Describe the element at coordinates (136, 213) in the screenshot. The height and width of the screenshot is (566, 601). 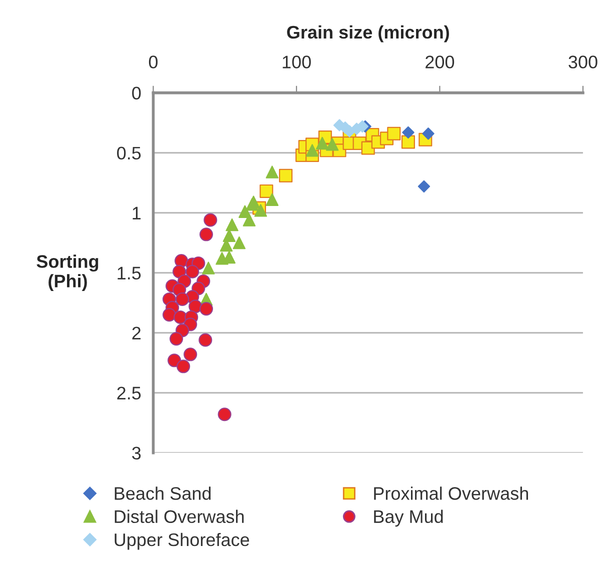
I see `y-tick-label: 1` at that location.